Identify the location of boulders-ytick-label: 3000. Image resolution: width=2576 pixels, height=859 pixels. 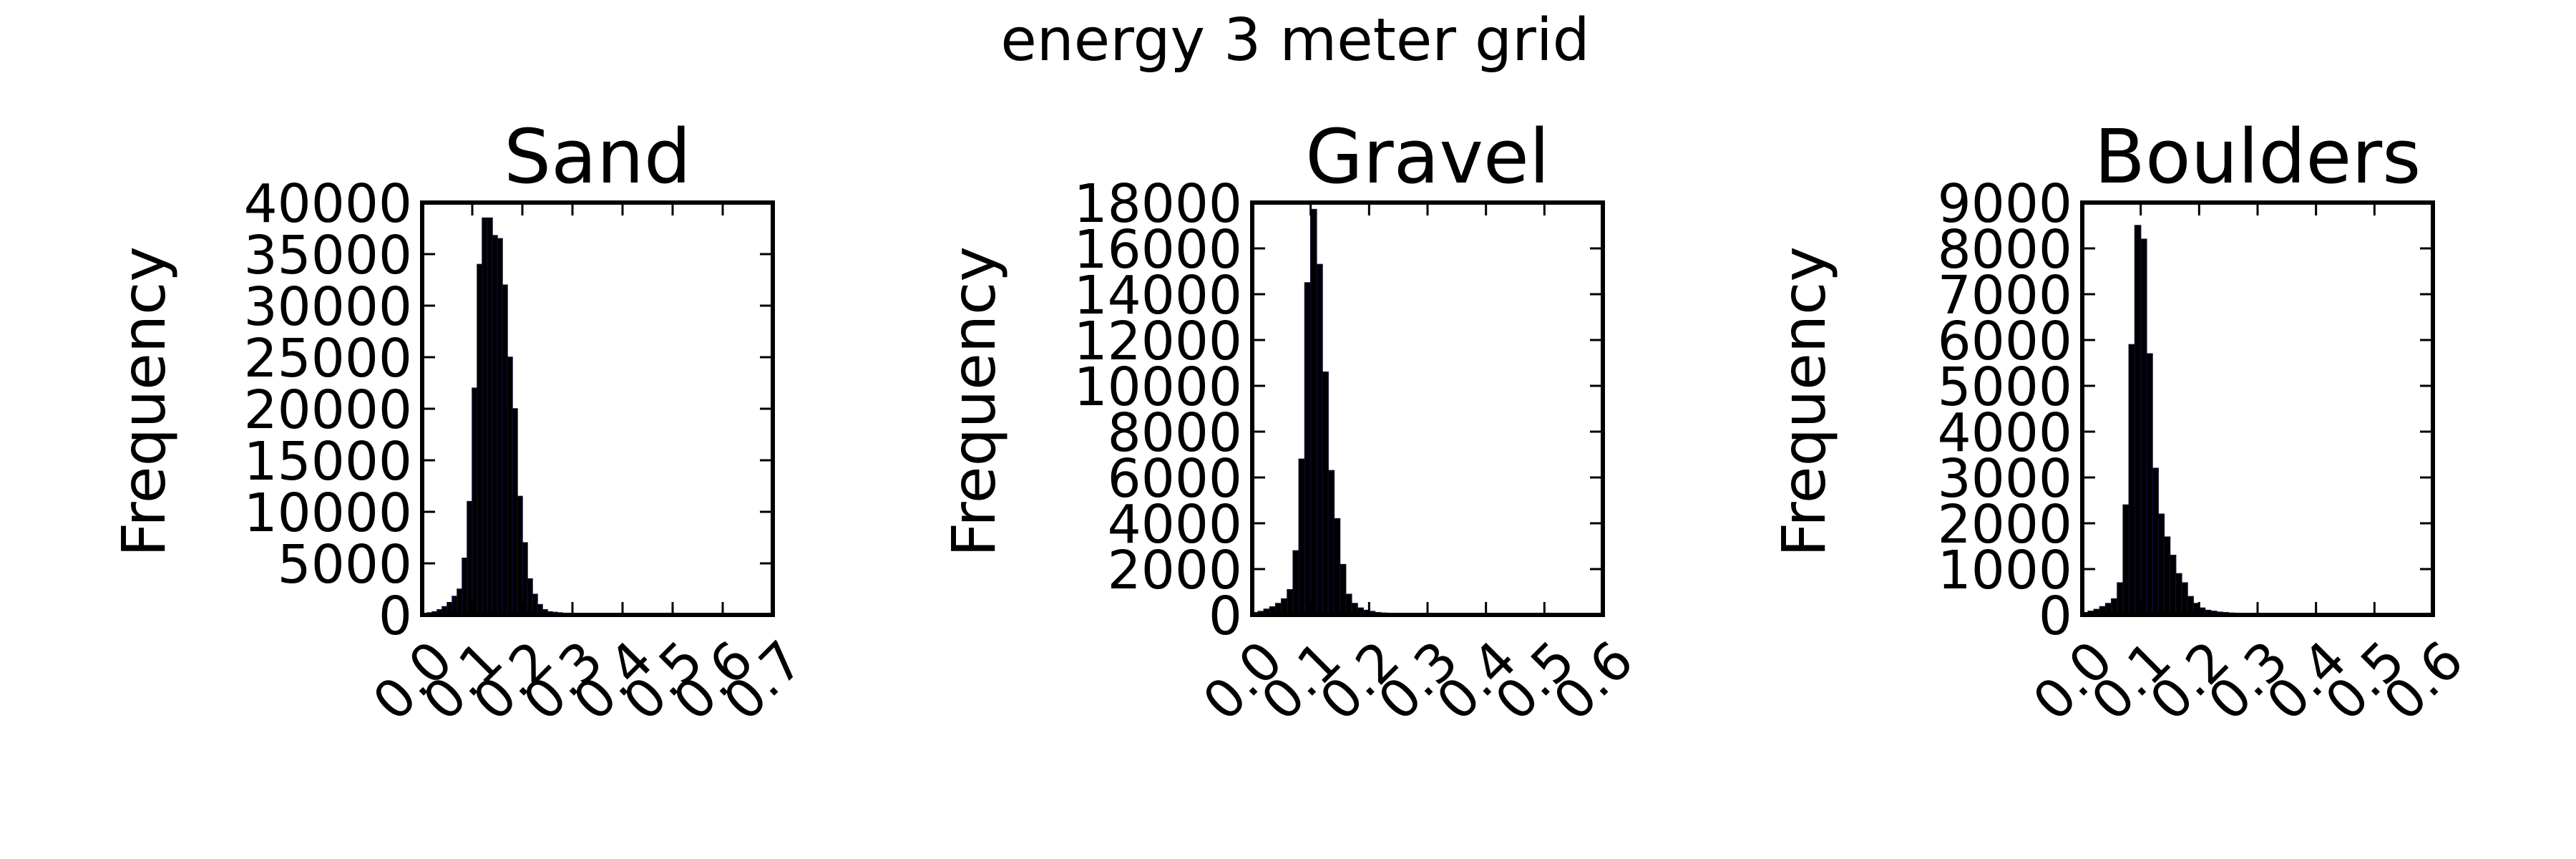
(2005, 479).